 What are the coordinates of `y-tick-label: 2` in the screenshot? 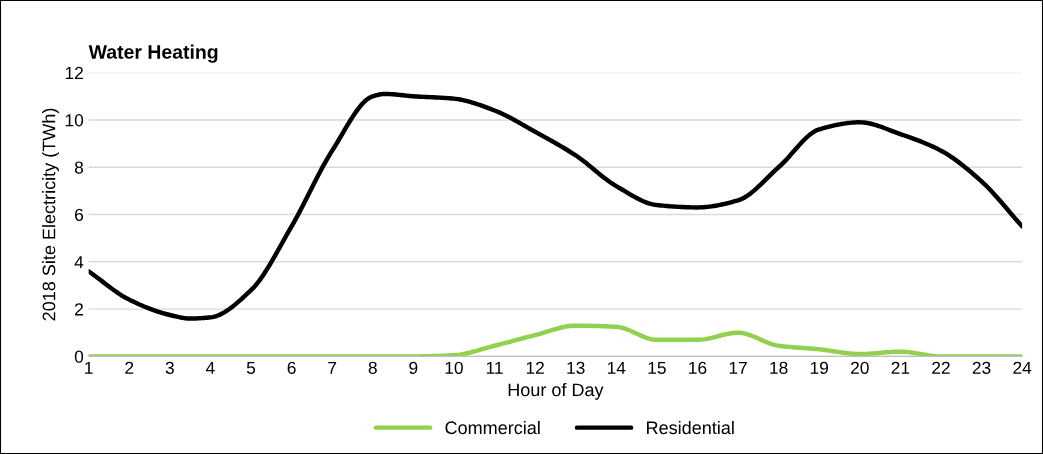 It's located at (79, 309).